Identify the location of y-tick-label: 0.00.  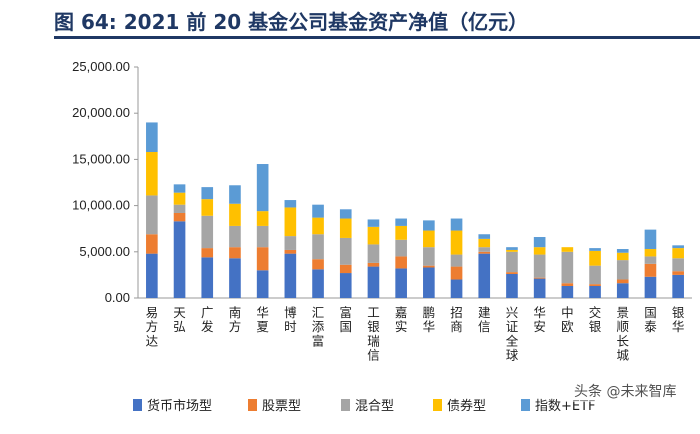
(117, 297).